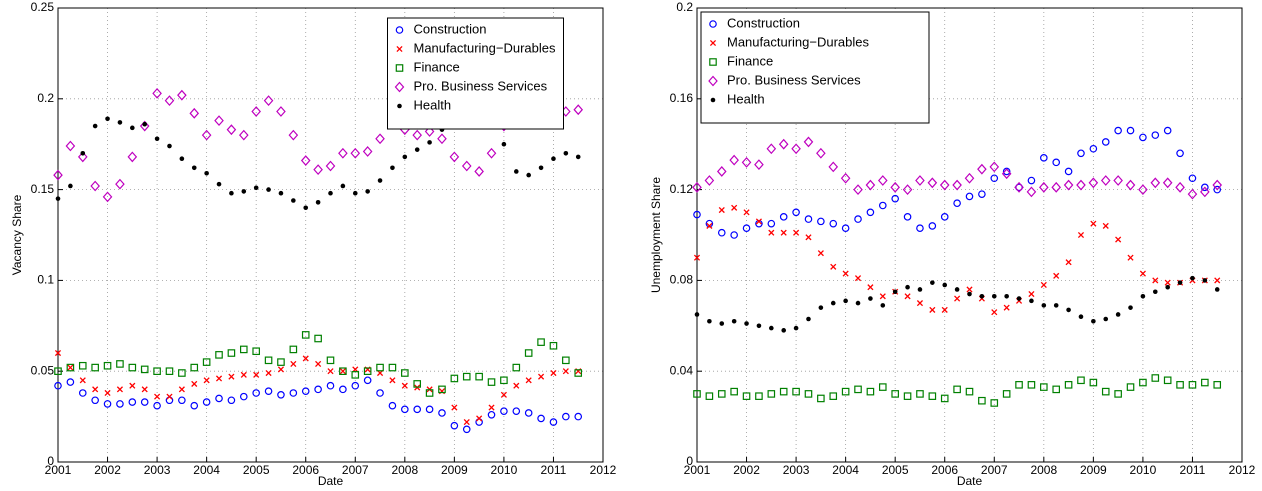 The height and width of the screenshot is (491, 1262). I want to click on y-tick-label: 0.25, so click(43, 7).